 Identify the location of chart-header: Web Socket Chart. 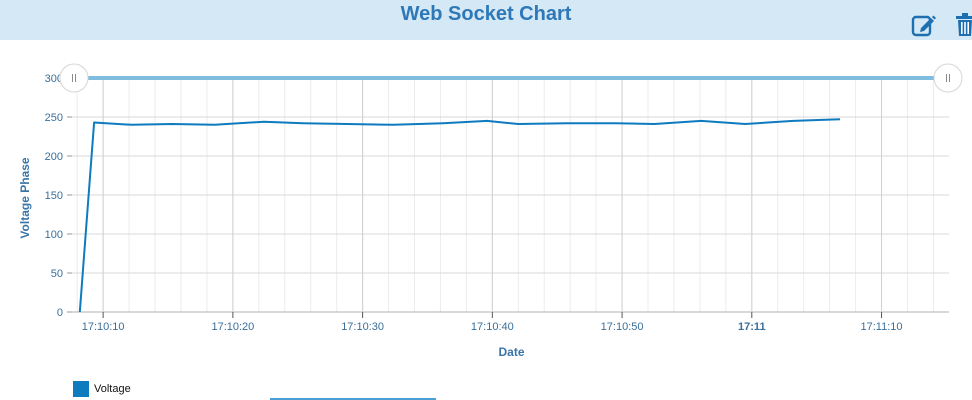
(486, 20).